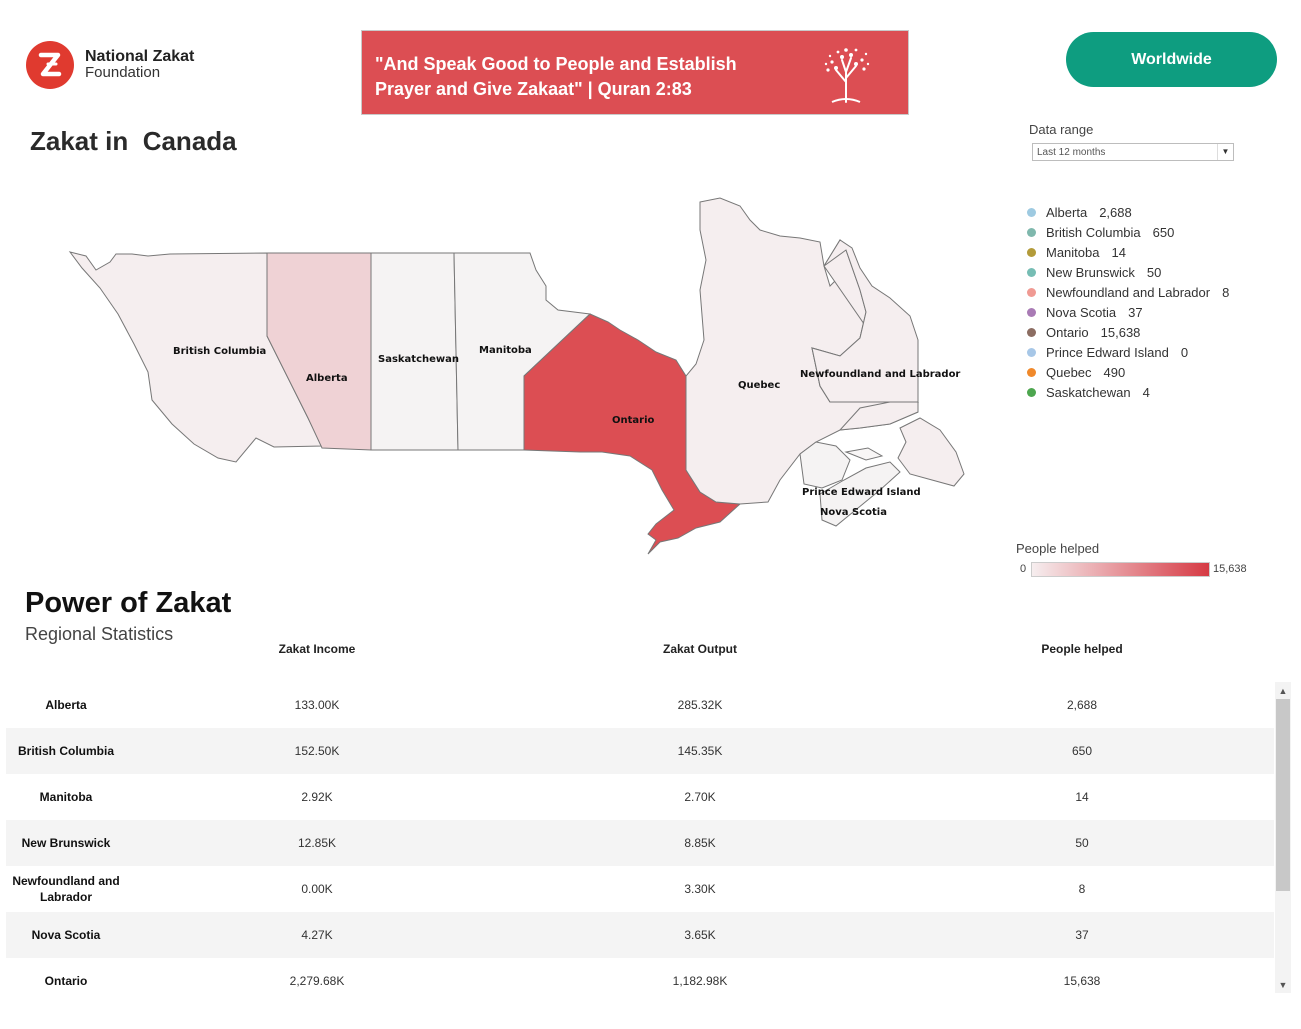  What do you see at coordinates (1230, 569) in the screenshot?
I see `scale-max: 15,638` at bounding box center [1230, 569].